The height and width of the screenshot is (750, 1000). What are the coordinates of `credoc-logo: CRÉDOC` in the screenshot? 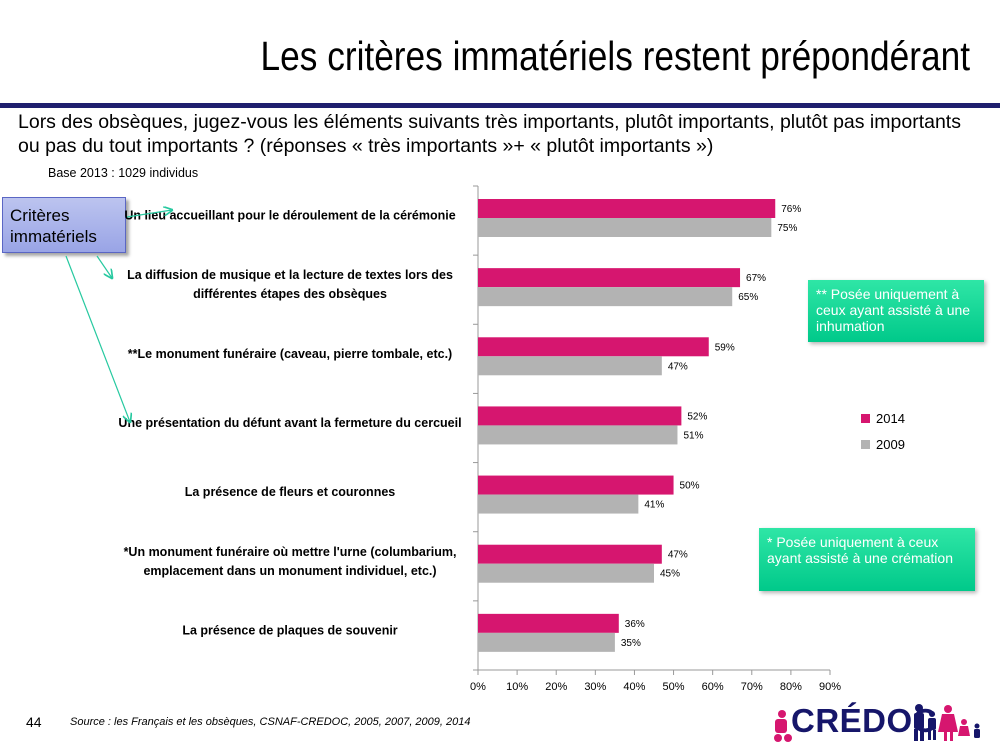 It's located at (880, 723).